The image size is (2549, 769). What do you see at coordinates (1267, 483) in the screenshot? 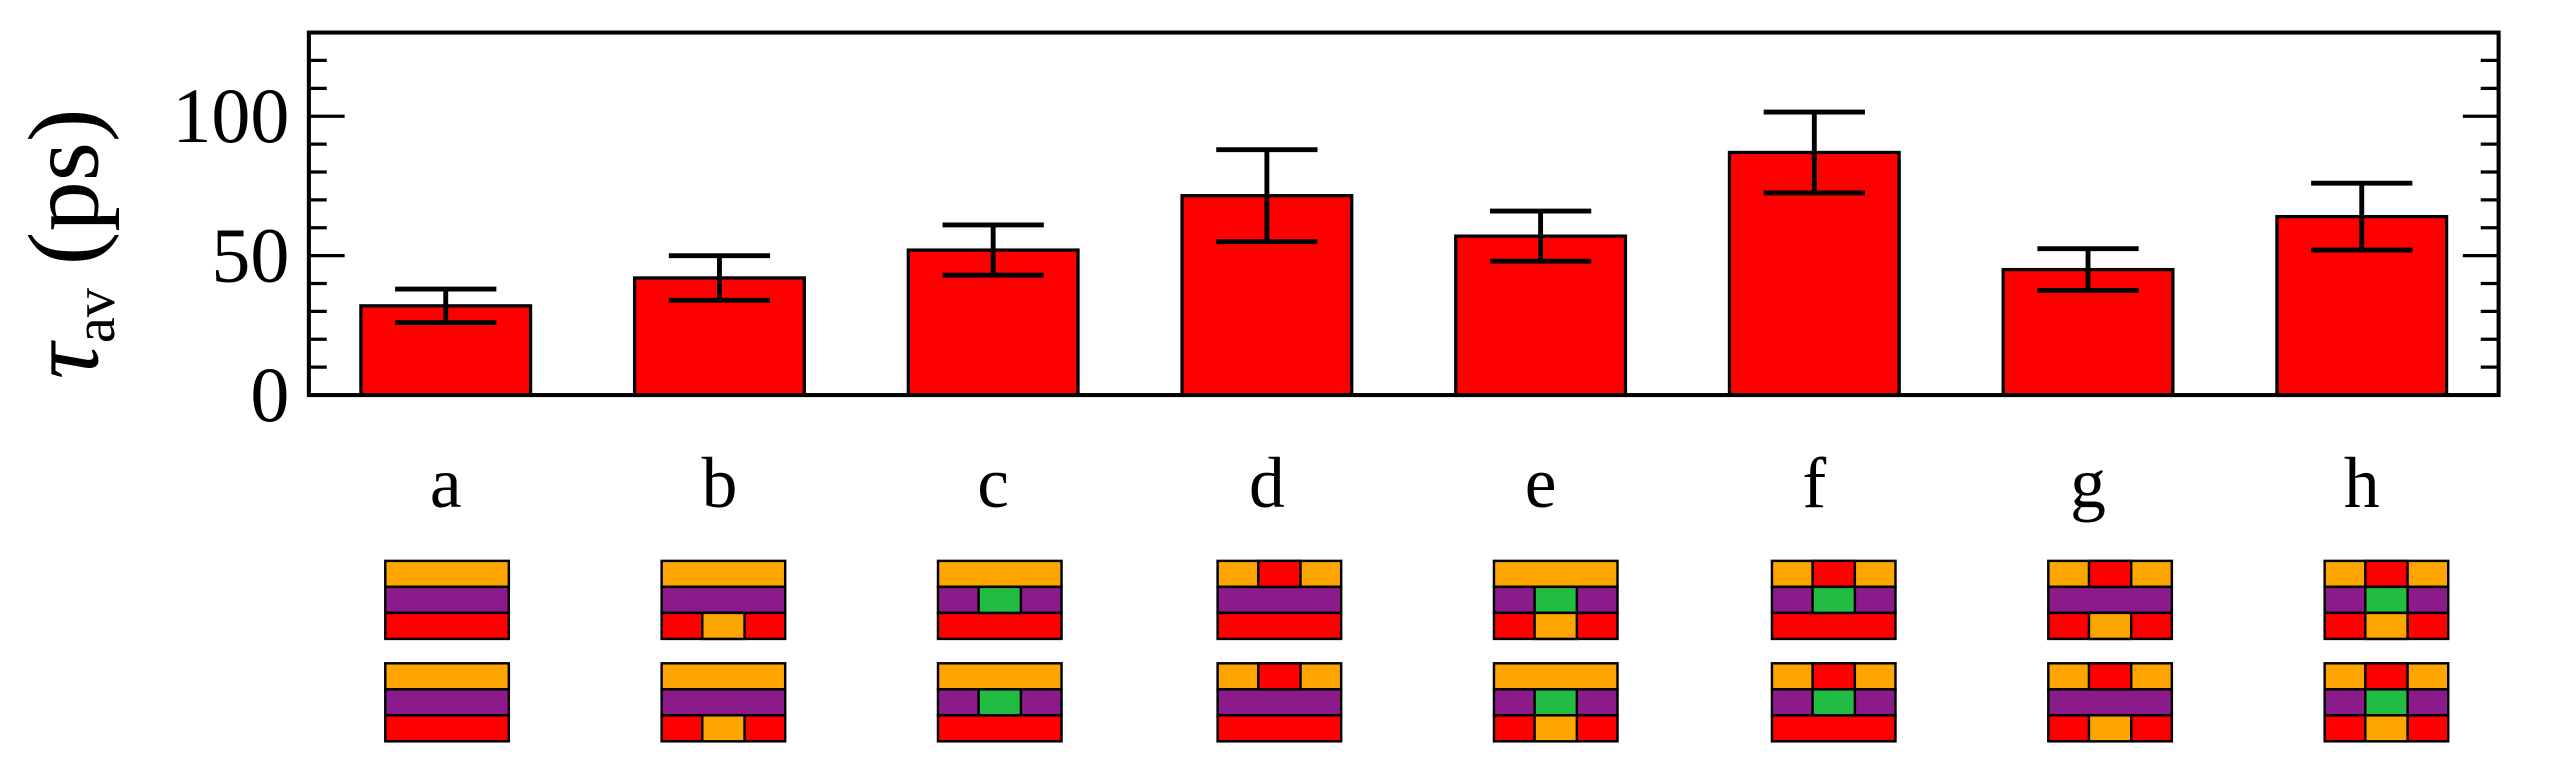
I see `x-tick-label: d` at bounding box center [1267, 483].